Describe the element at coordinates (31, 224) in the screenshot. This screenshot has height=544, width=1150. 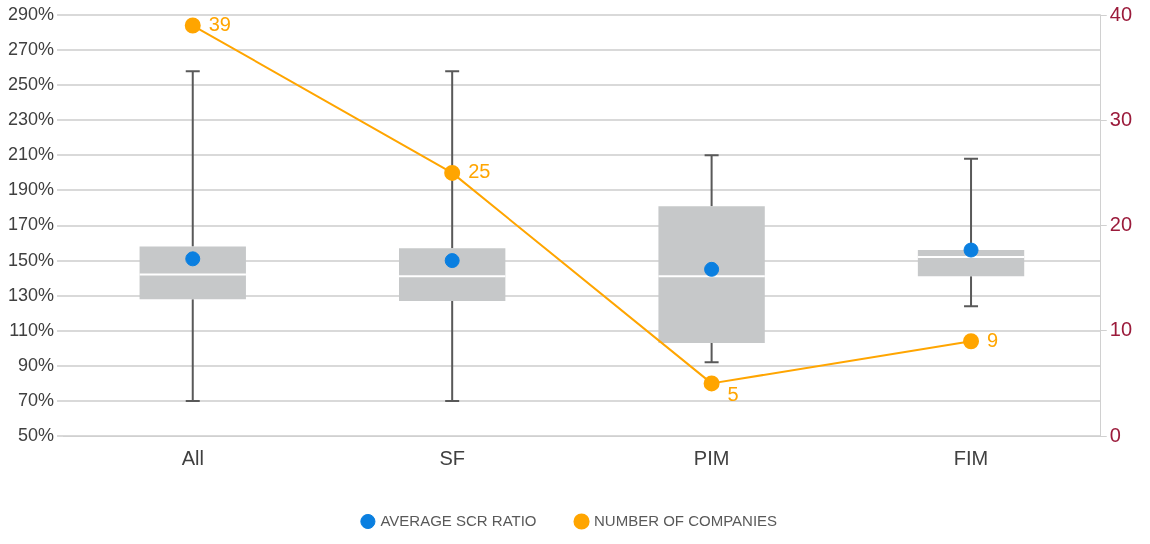
I see `y-tick-label: 170%` at that location.